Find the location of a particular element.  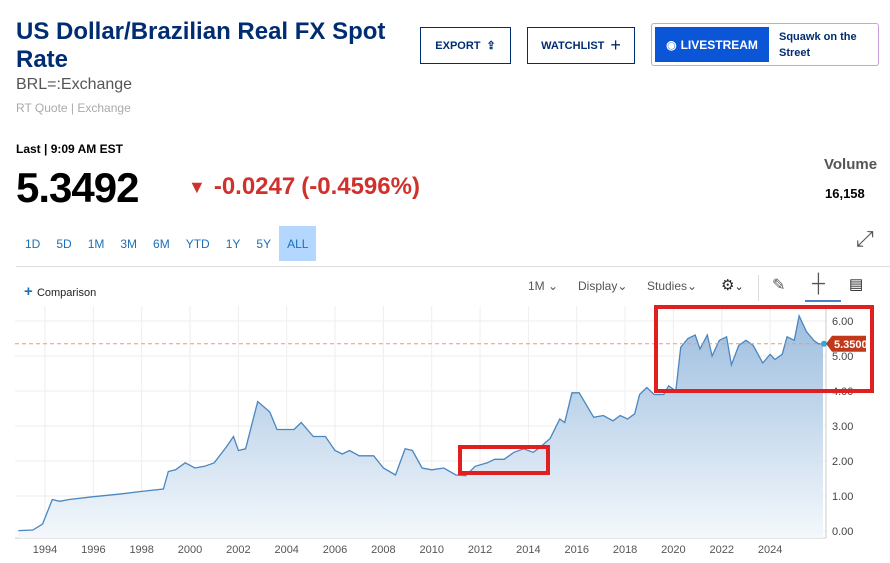

range-tabs: 1D 5D 1M 3M 6M YTD 1Y 5Y ALL is located at coordinates (167, 243).